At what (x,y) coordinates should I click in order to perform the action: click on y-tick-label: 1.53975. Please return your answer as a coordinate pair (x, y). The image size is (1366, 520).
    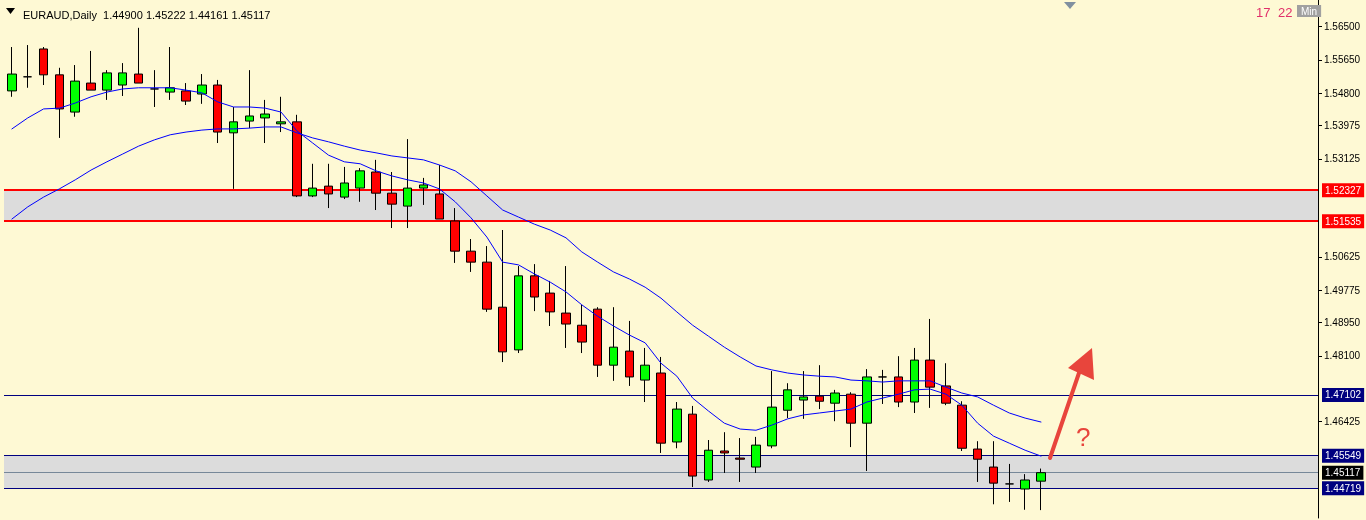
    Looking at the image, I should click on (1342, 126).